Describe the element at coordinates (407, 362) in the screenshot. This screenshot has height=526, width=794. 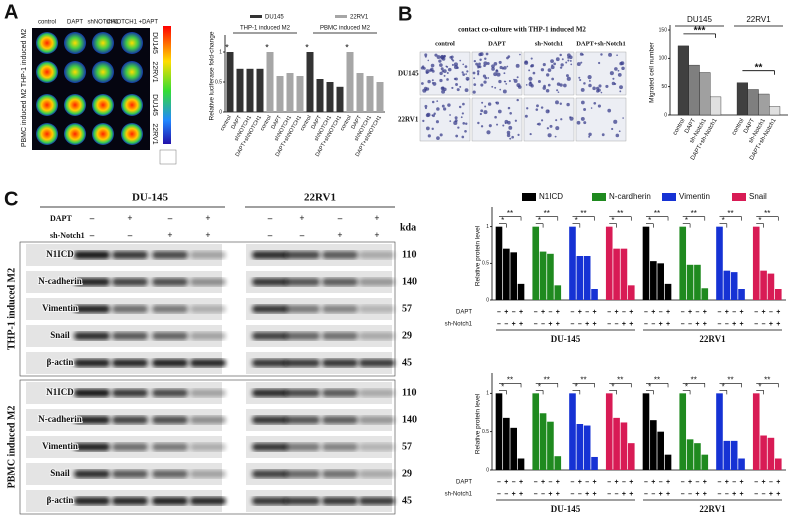
I see `size-label: 45` at that location.